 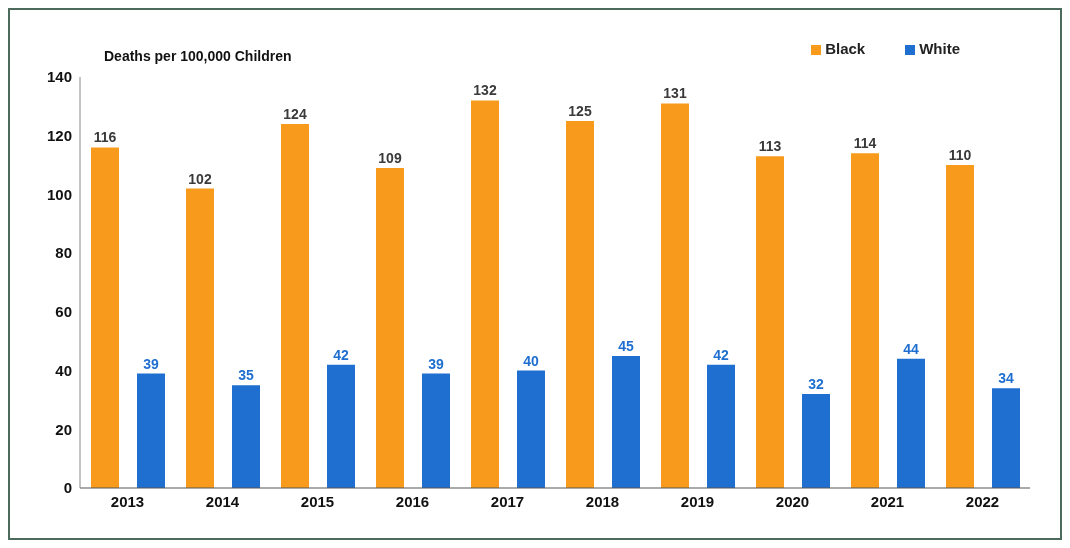 I want to click on data-label: 35, so click(x=246, y=375).